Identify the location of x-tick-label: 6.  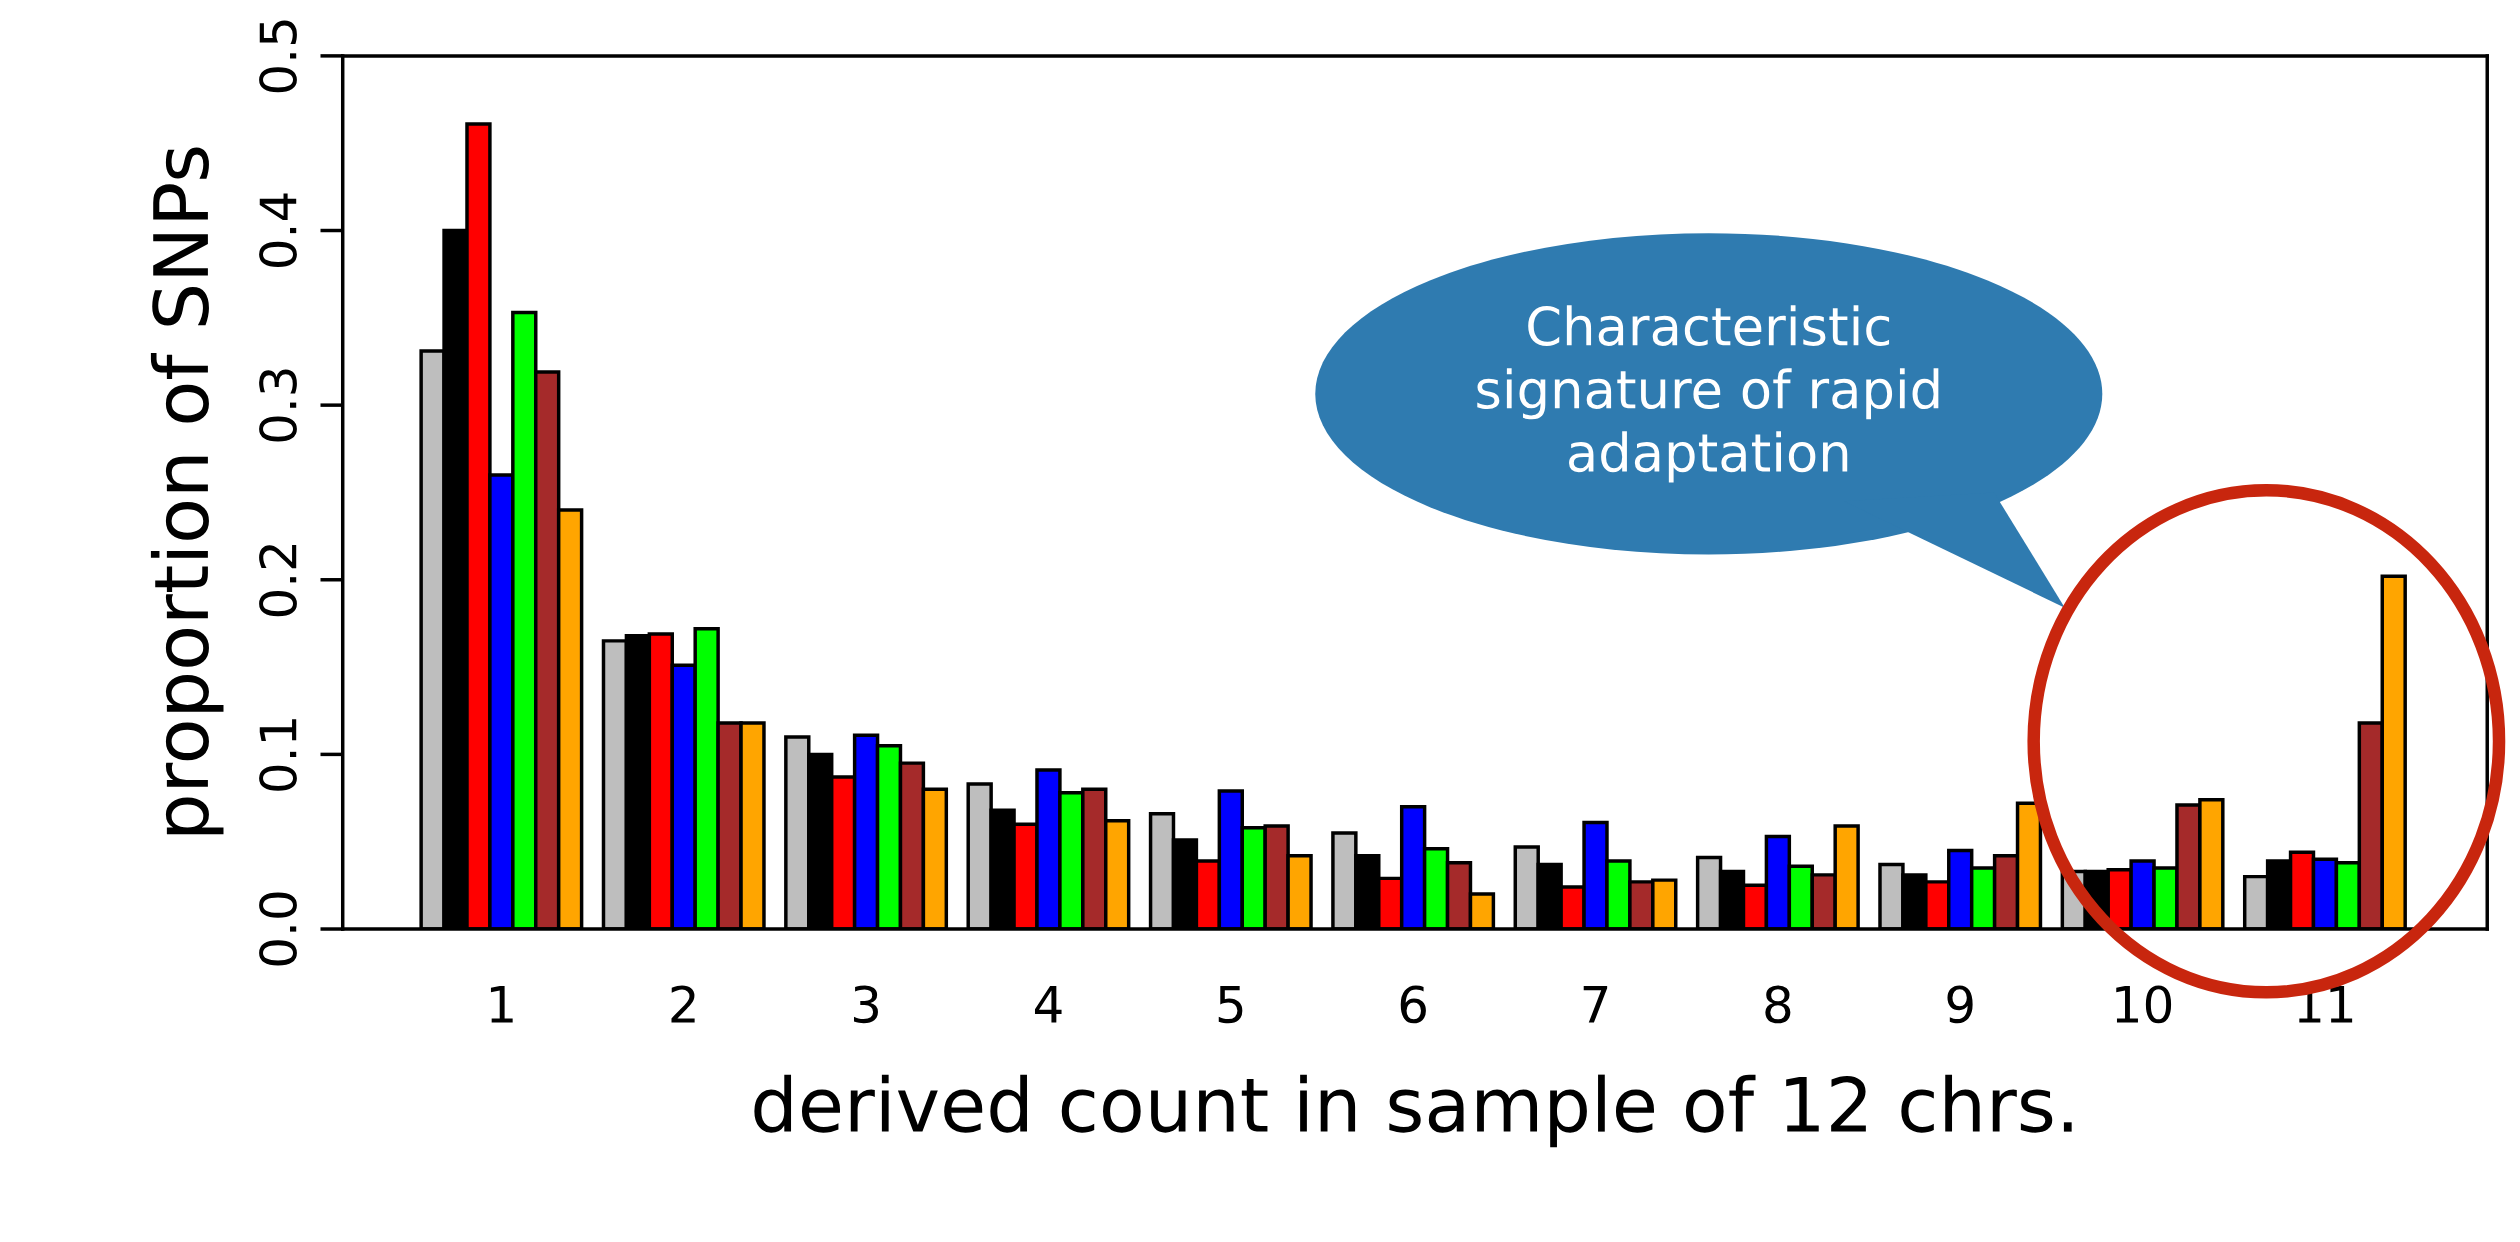
(1413, 1004).